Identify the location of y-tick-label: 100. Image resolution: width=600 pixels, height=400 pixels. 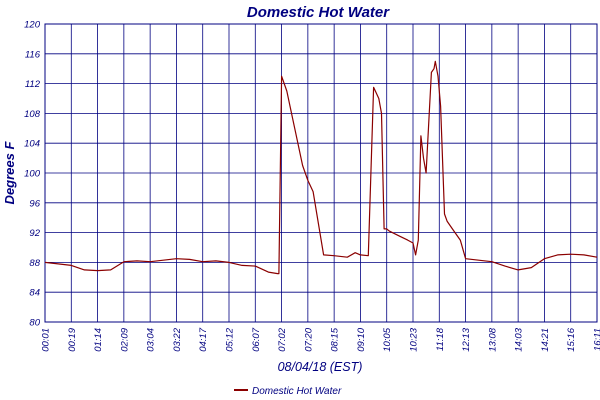
(32, 174).